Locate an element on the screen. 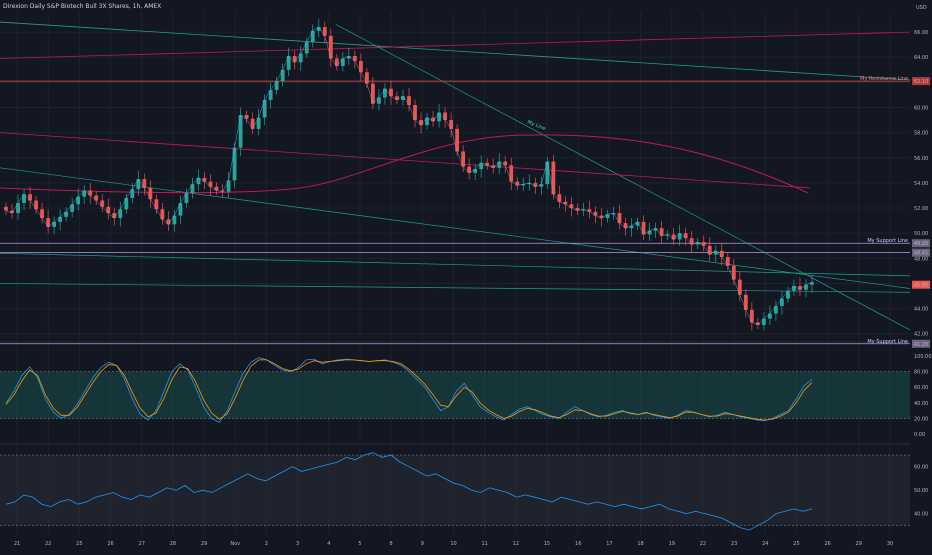  y-tick-label: 44.00 is located at coordinates (921, 310).